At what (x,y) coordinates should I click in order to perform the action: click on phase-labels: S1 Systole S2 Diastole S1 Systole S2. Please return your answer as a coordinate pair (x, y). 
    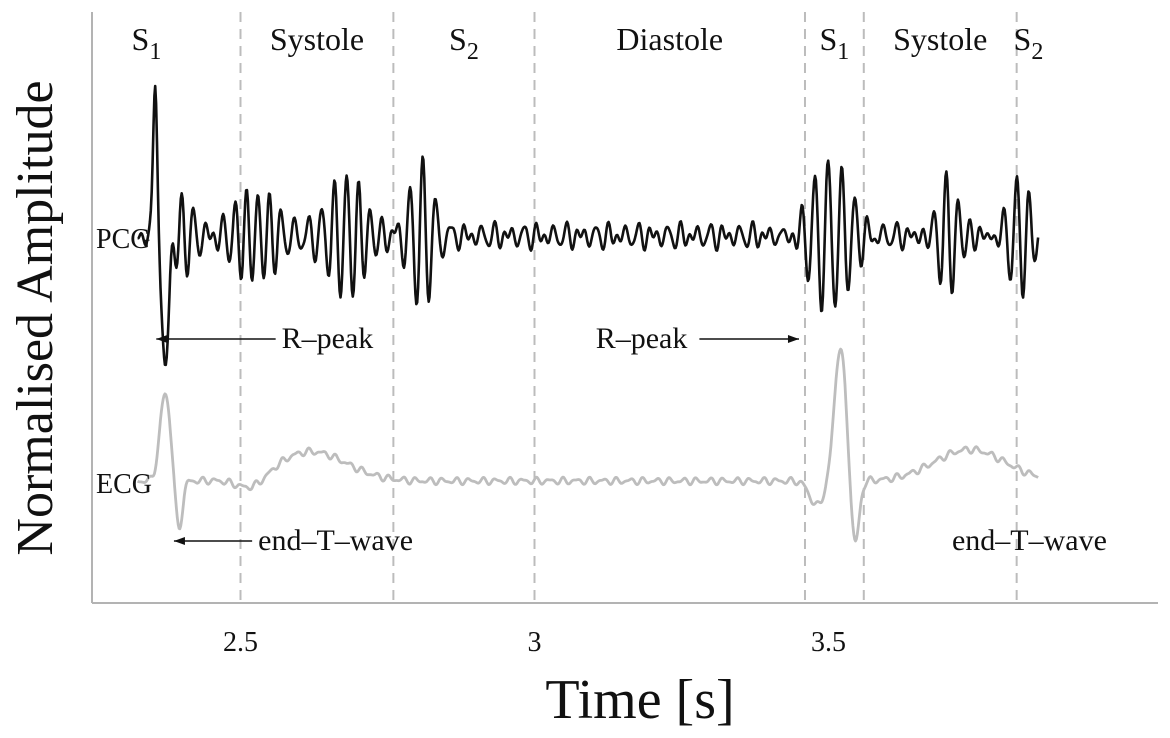
    Looking at the image, I should click on (588, 43).